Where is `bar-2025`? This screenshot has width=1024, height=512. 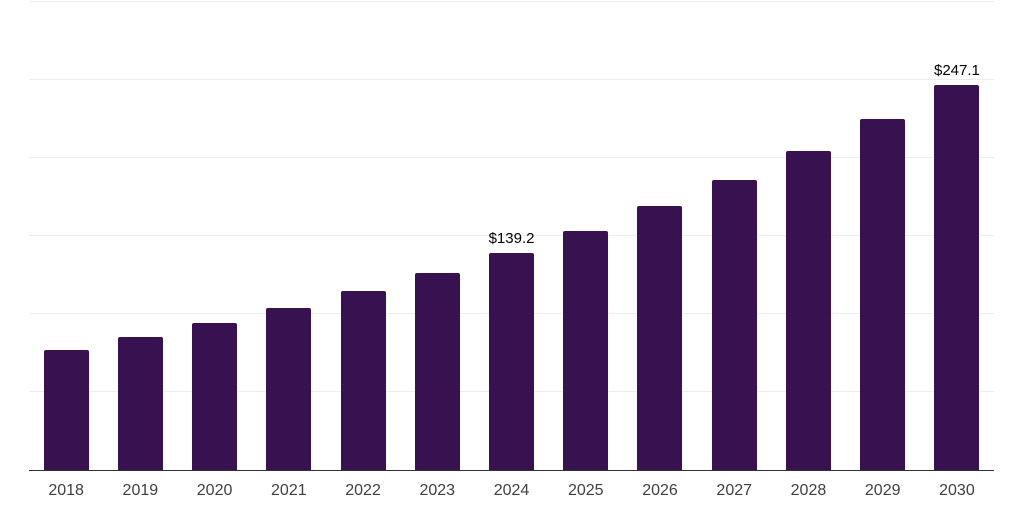 bar-2025 is located at coordinates (586, 350).